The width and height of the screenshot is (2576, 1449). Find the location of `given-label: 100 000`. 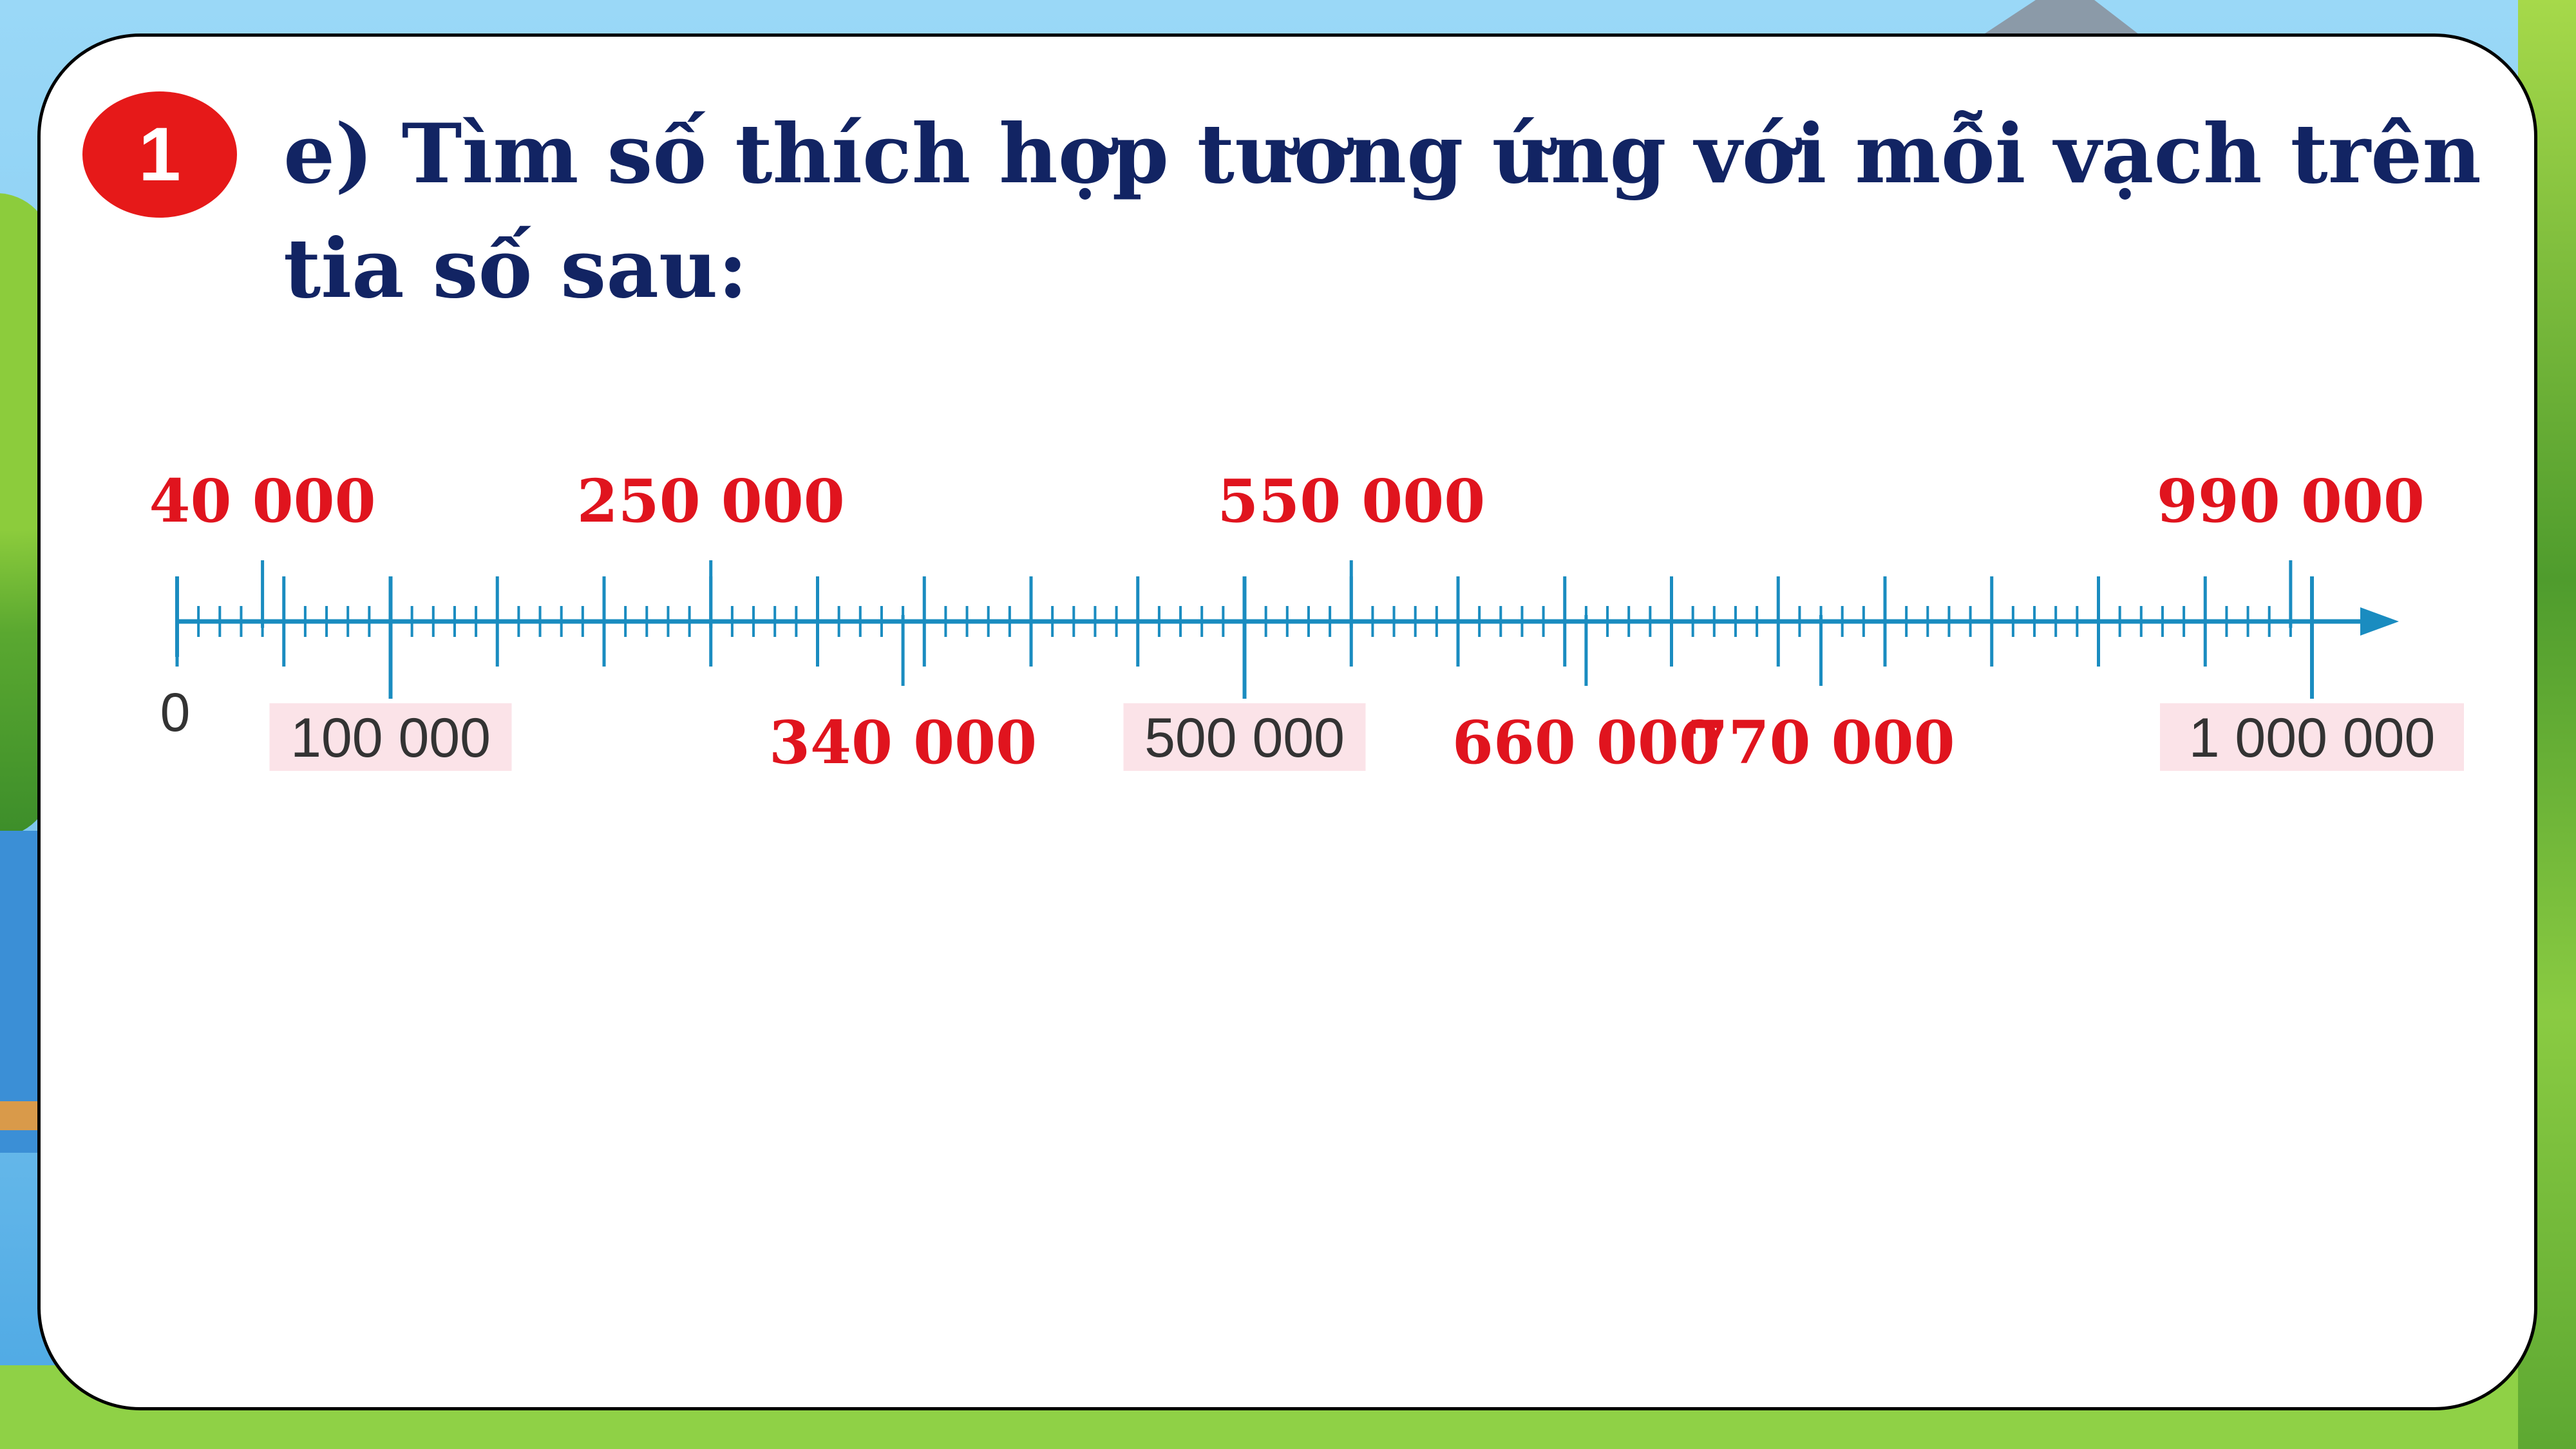

given-label: 100 000 is located at coordinates (390, 738).